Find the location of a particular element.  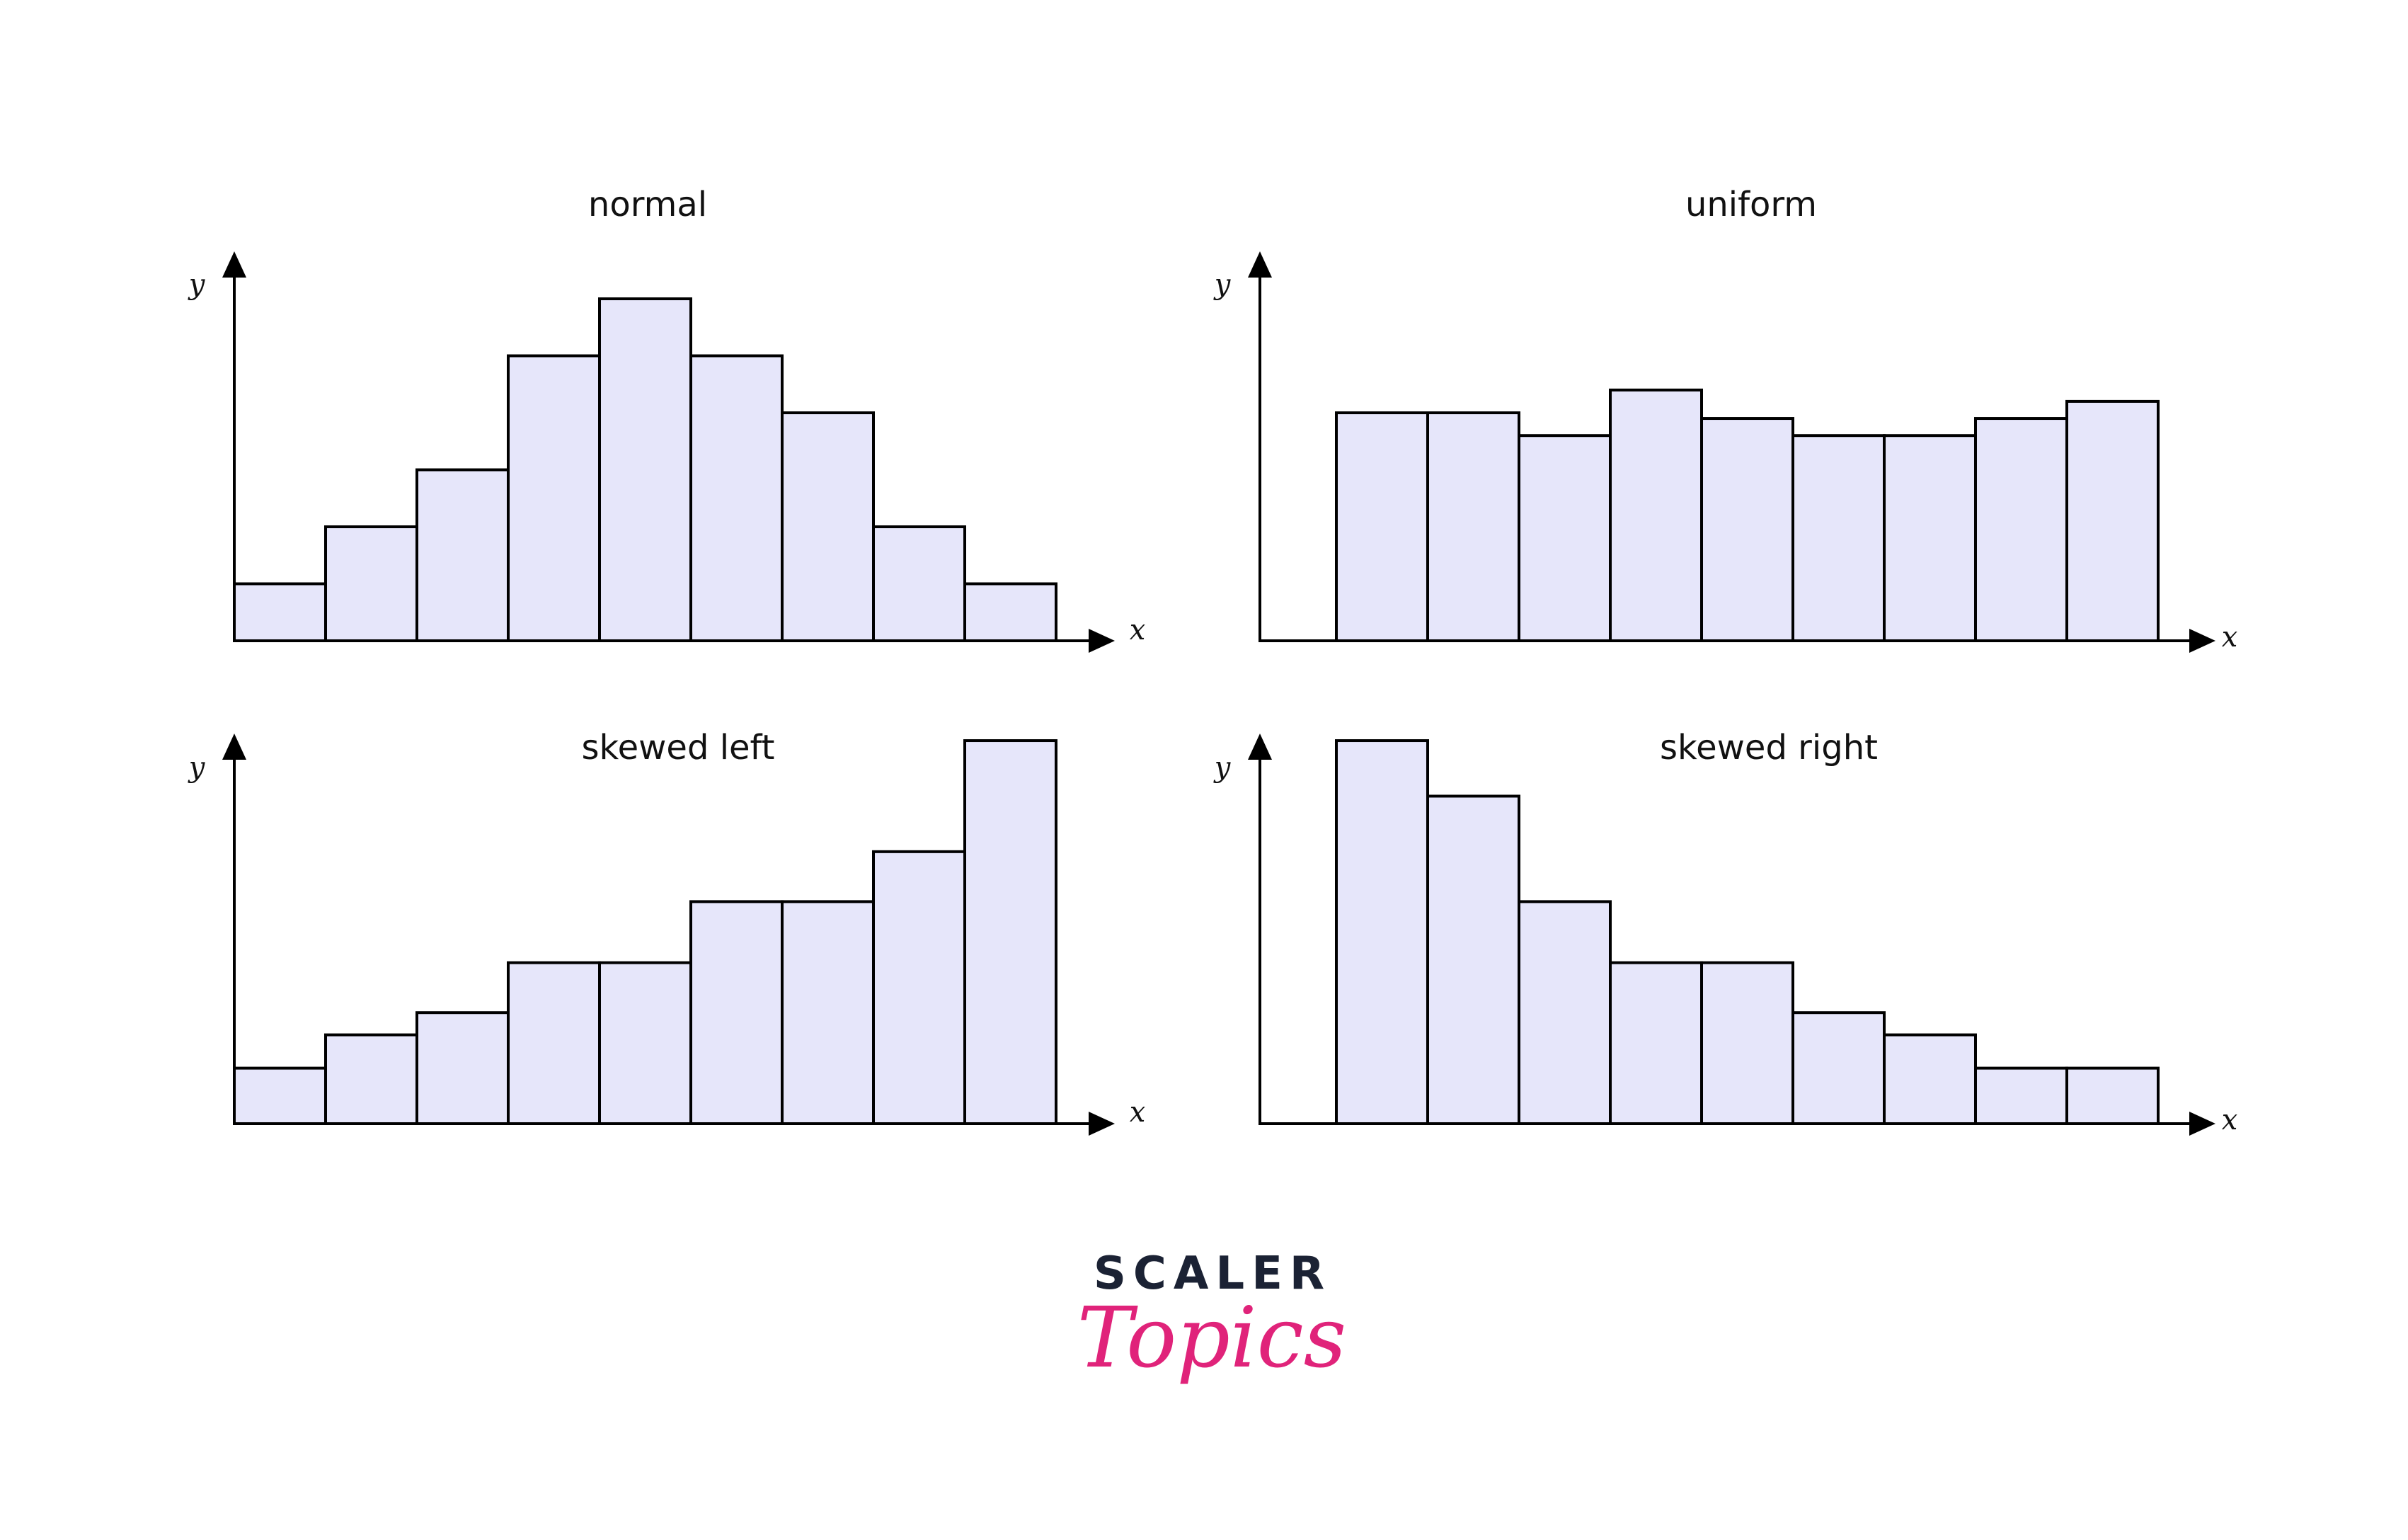

chart-title: uniform is located at coordinates (1751, 205).